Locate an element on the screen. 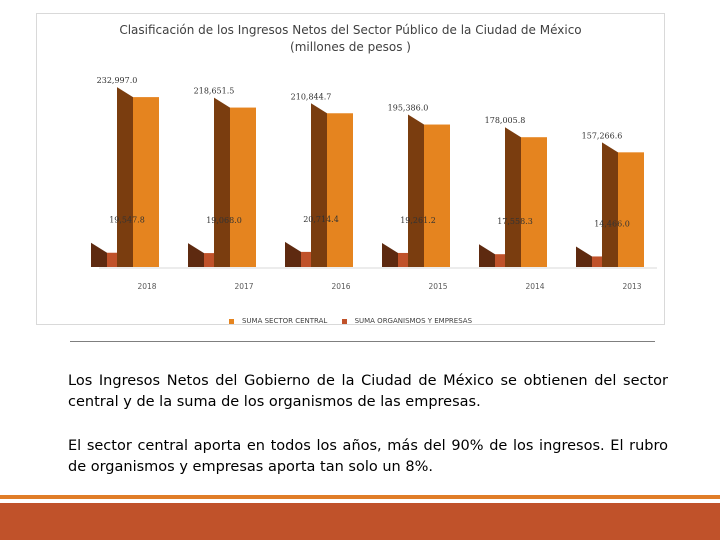 Image resolution: width=720 pixels, height=540 pixels. bar-central-2013-side is located at coordinates (610, 204).